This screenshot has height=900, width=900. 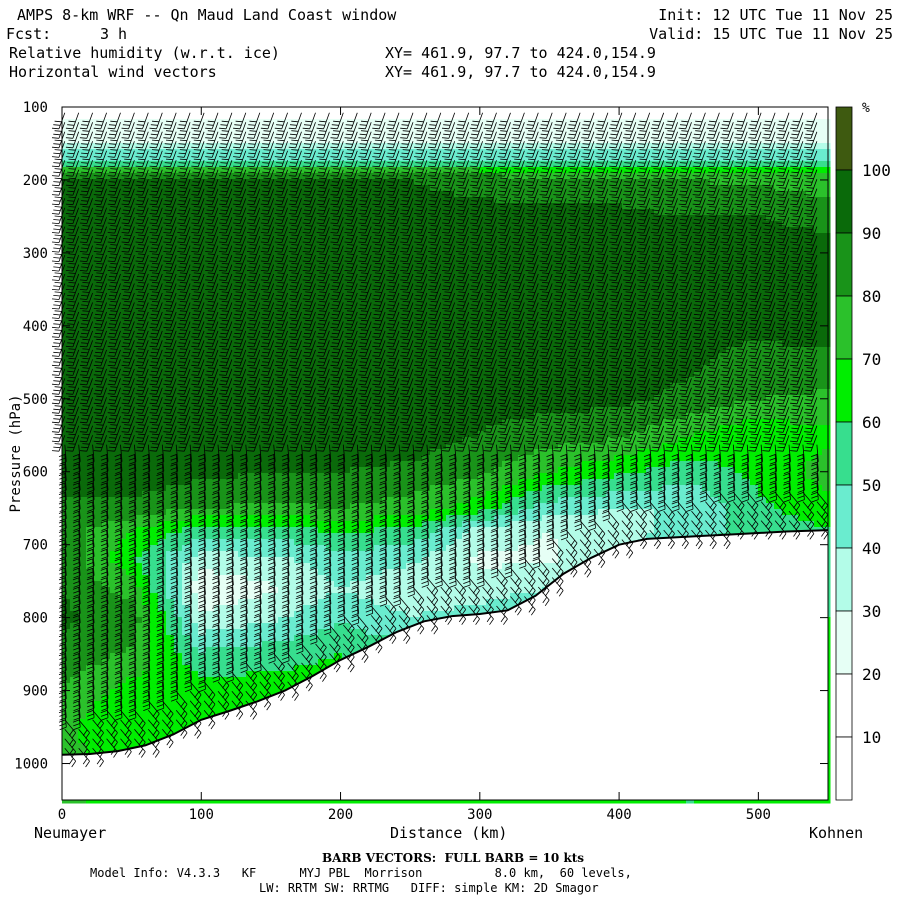 What do you see at coordinates (70, 833) in the screenshot?
I see `x-left-label: Neumayer` at bounding box center [70, 833].